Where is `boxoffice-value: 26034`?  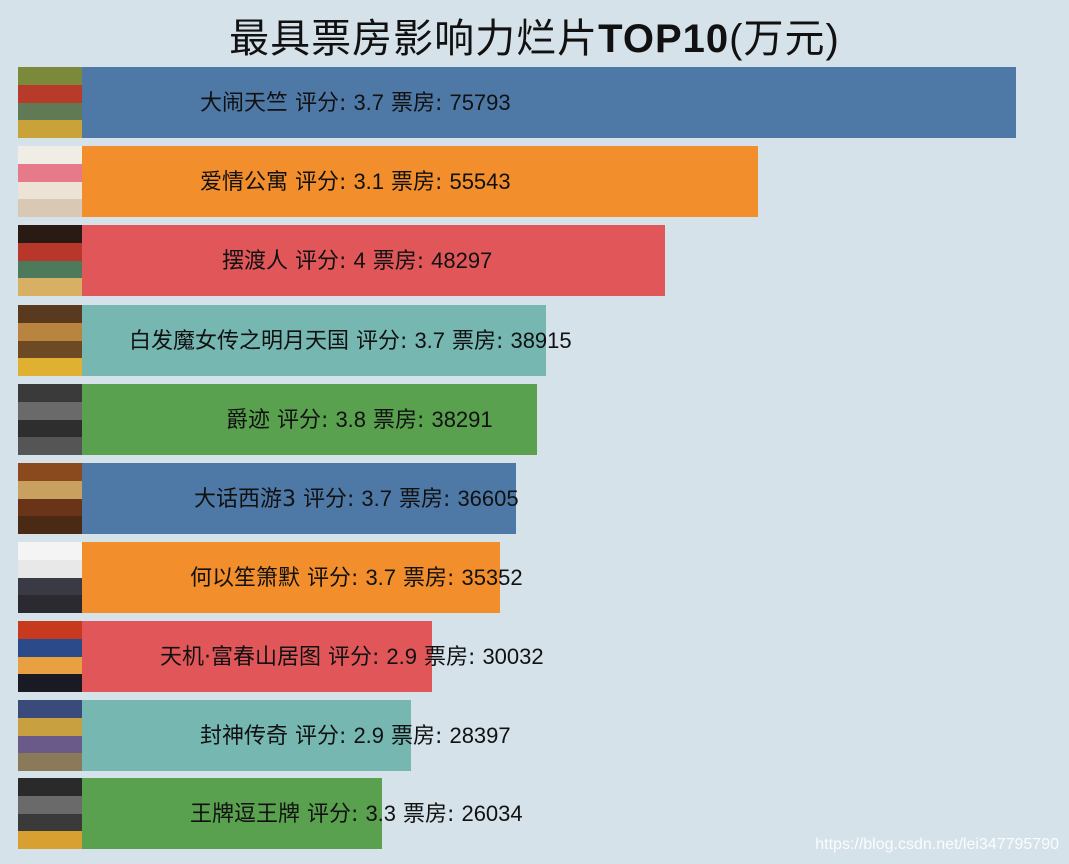 boxoffice-value: 26034 is located at coordinates (492, 813).